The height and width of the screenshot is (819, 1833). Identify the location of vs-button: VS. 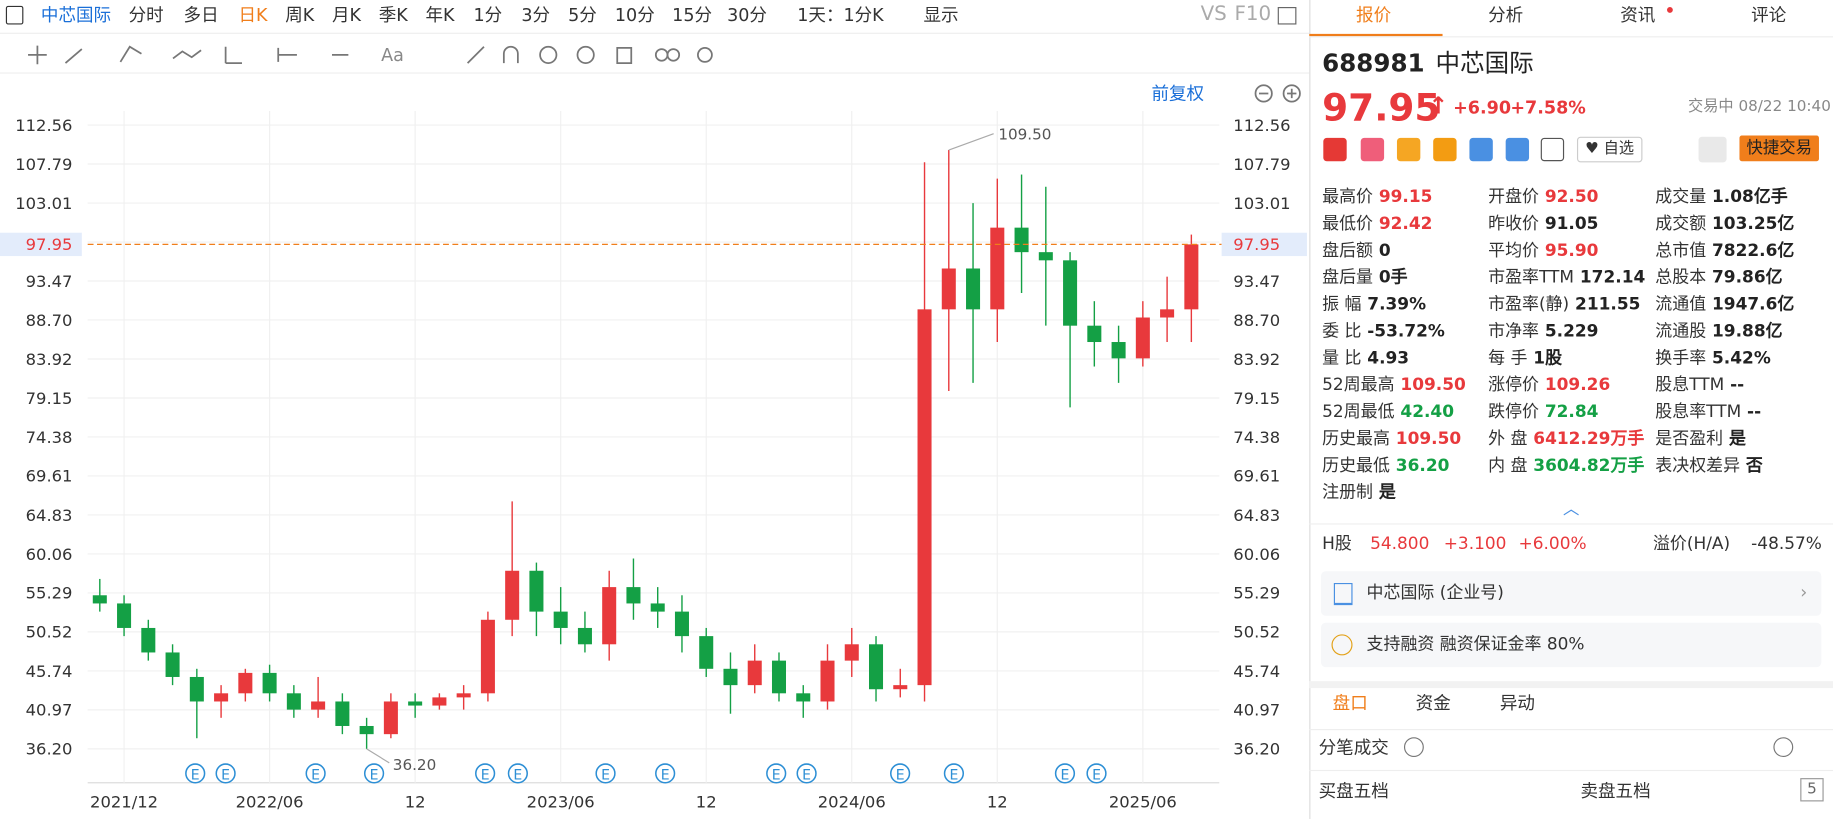
(1213, 14).